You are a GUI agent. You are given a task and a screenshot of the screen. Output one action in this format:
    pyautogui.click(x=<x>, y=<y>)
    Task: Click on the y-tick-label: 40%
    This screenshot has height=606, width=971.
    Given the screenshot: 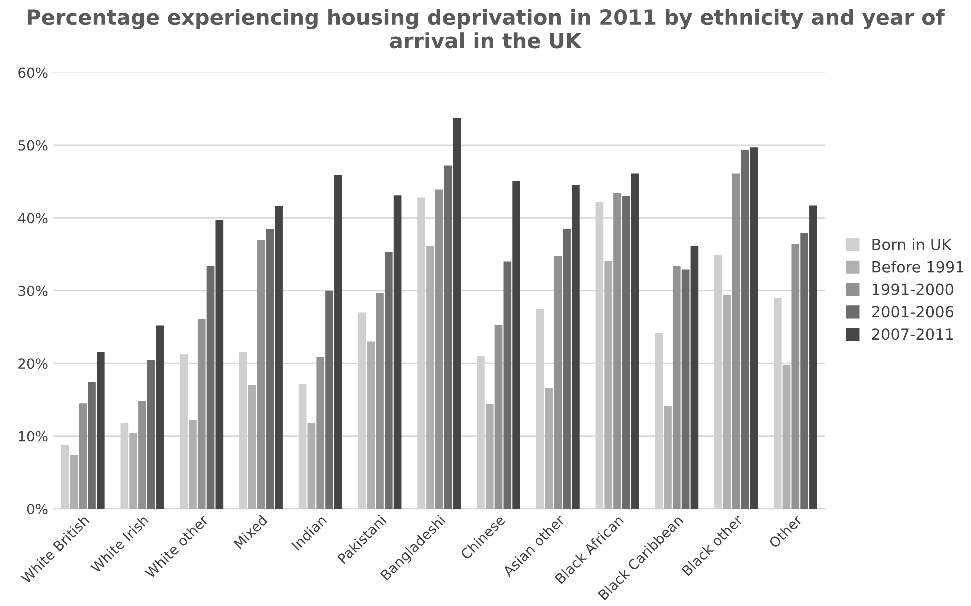 What is the action you would take?
    pyautogui.click(x=33, y=218)
    